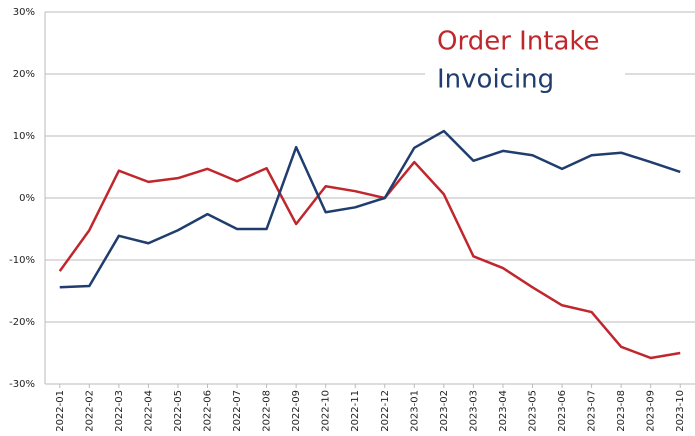 This screenshot has width=695, height=436. I want to click on x-tick-label: 2023-10, so click(680, 411).